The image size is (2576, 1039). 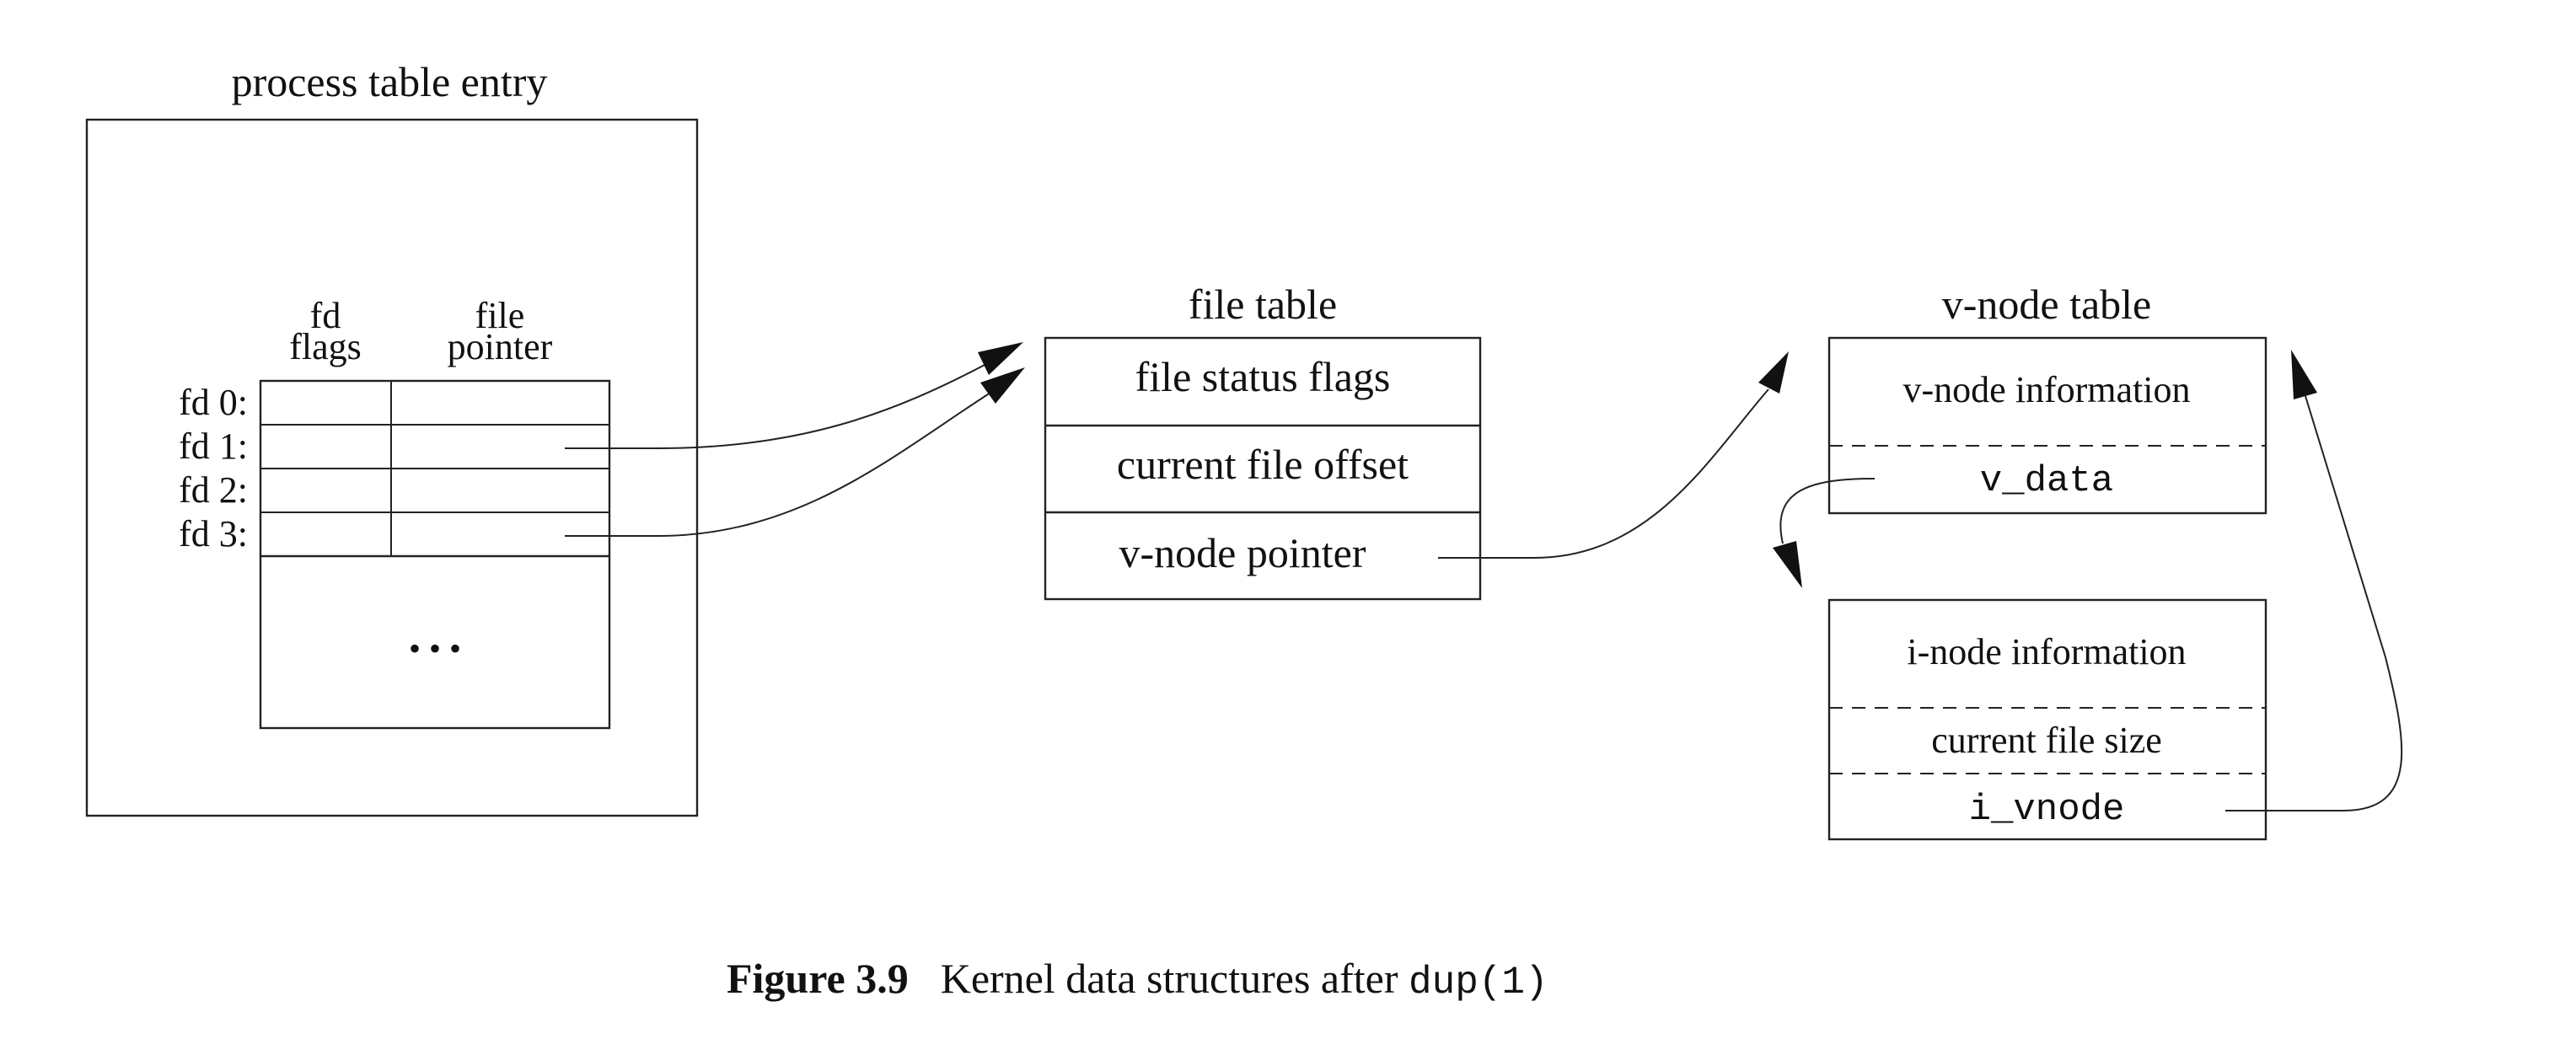 I want to click on i-vnode-to-vnode-arrow, so click(x=2314, y=603).